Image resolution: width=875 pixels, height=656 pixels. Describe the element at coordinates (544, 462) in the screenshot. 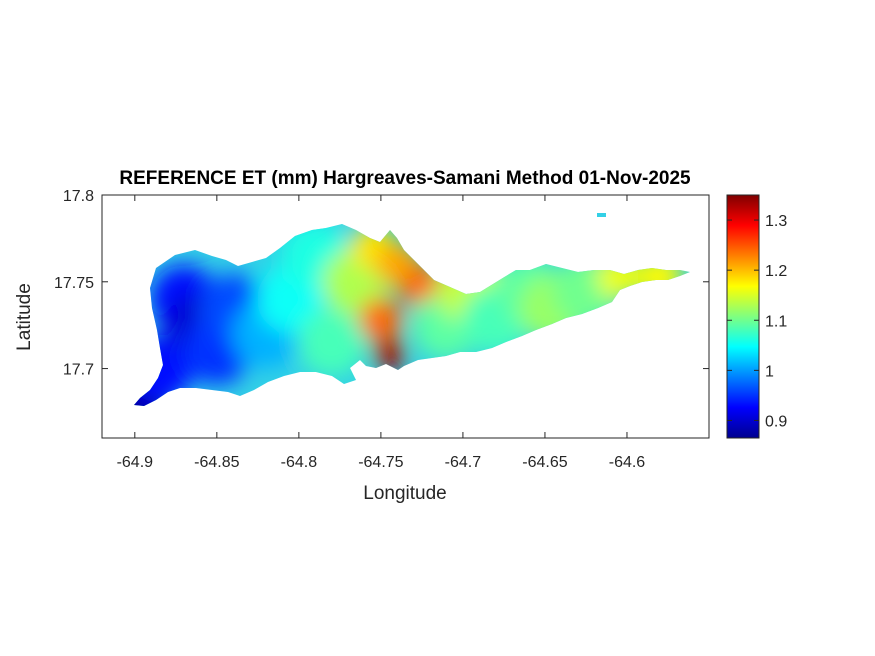

I see `x-tick-label: -64.65` at that location.